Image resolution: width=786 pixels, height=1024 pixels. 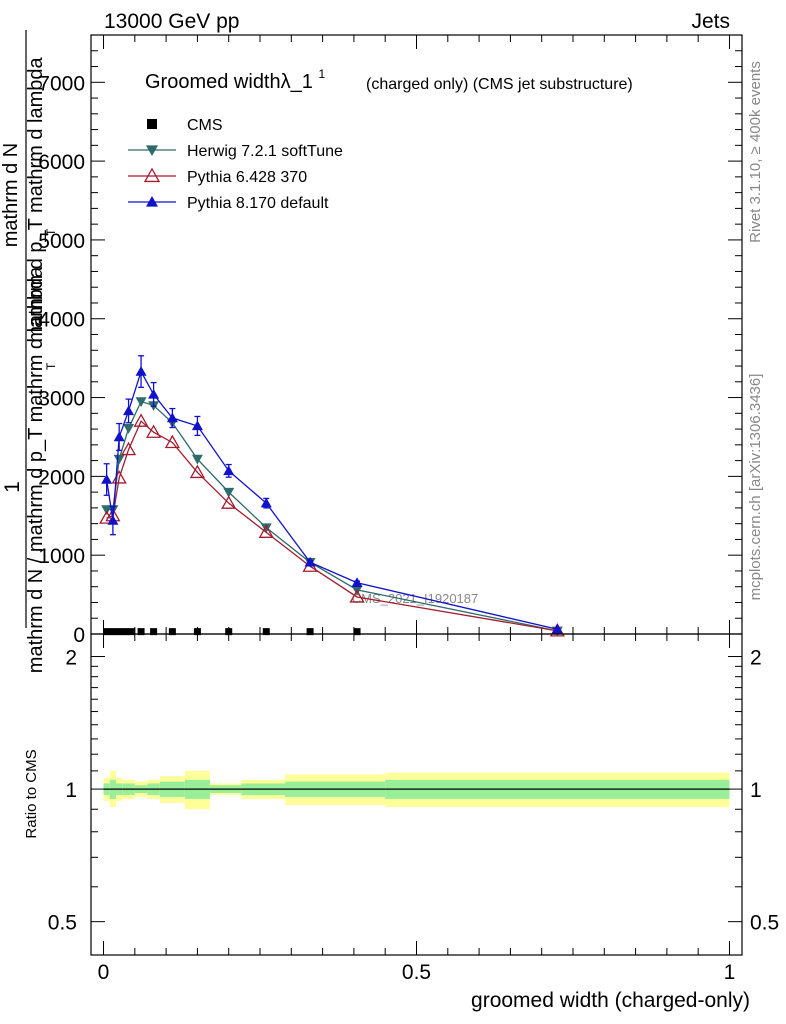 I want to click on ratio-y-tick-label-right: 2, so click(x=756, y=658).